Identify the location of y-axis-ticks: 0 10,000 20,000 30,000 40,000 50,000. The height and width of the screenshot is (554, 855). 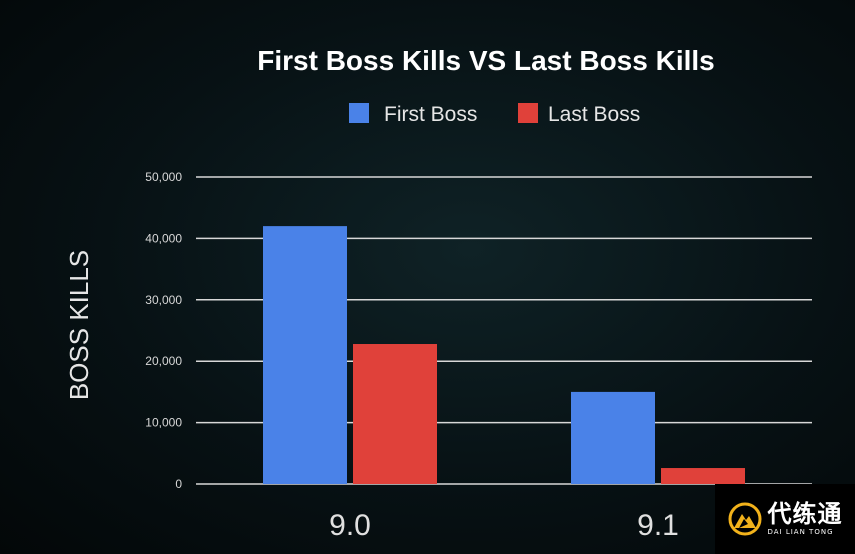
(163, 330).